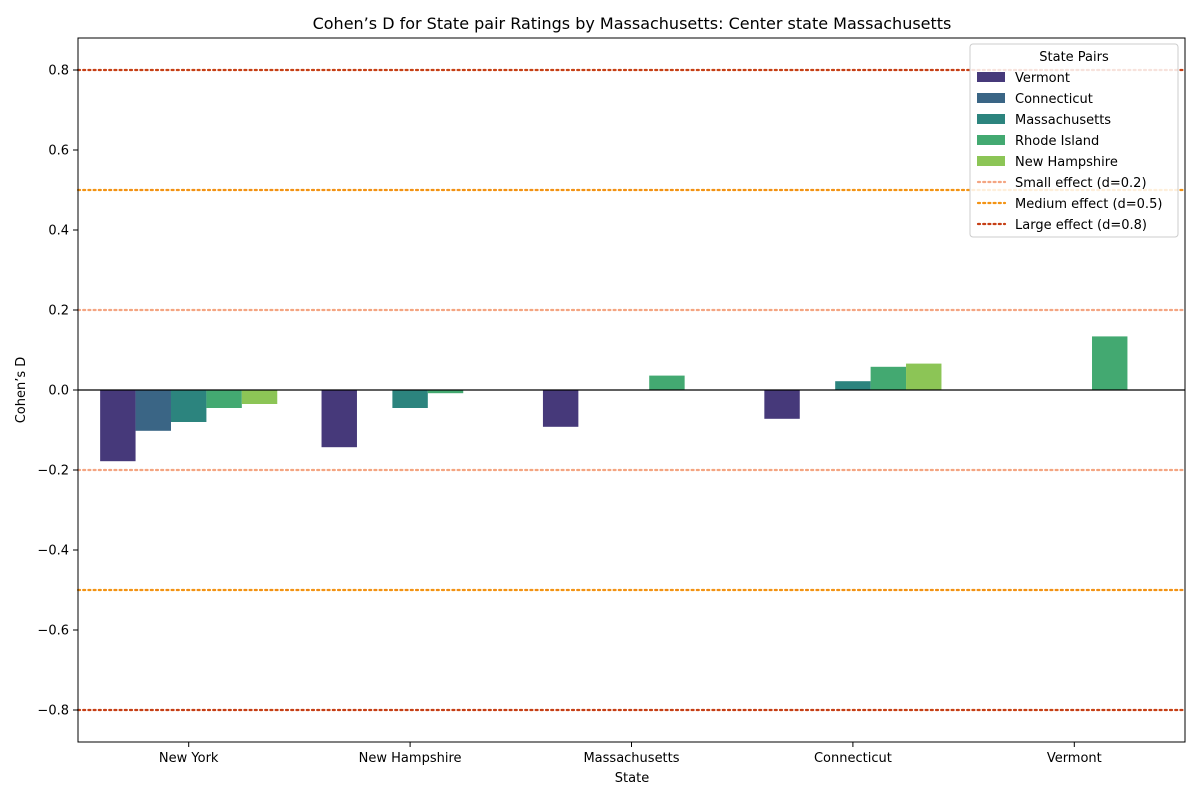  I want to click on legend-label-new-hampshire: New Hampshire, so click(1066, 162).